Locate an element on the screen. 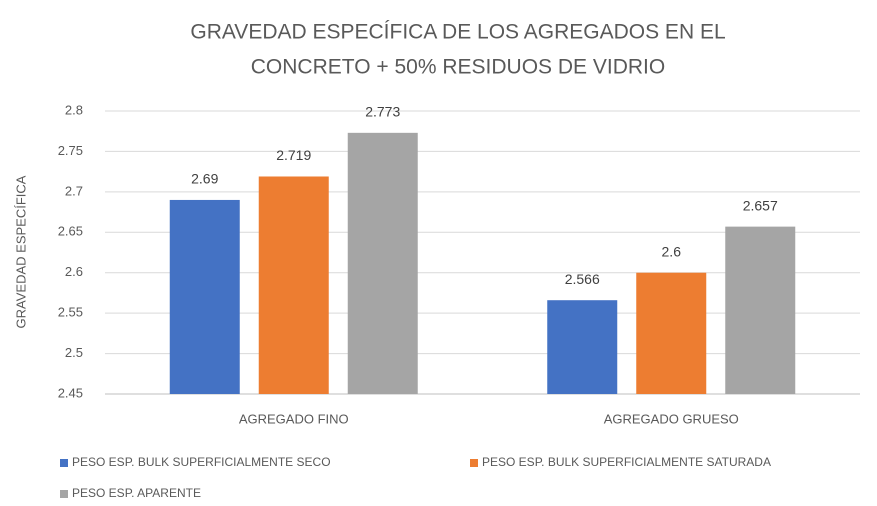  data-label: 2.6 is located at coordinates (672, 251).